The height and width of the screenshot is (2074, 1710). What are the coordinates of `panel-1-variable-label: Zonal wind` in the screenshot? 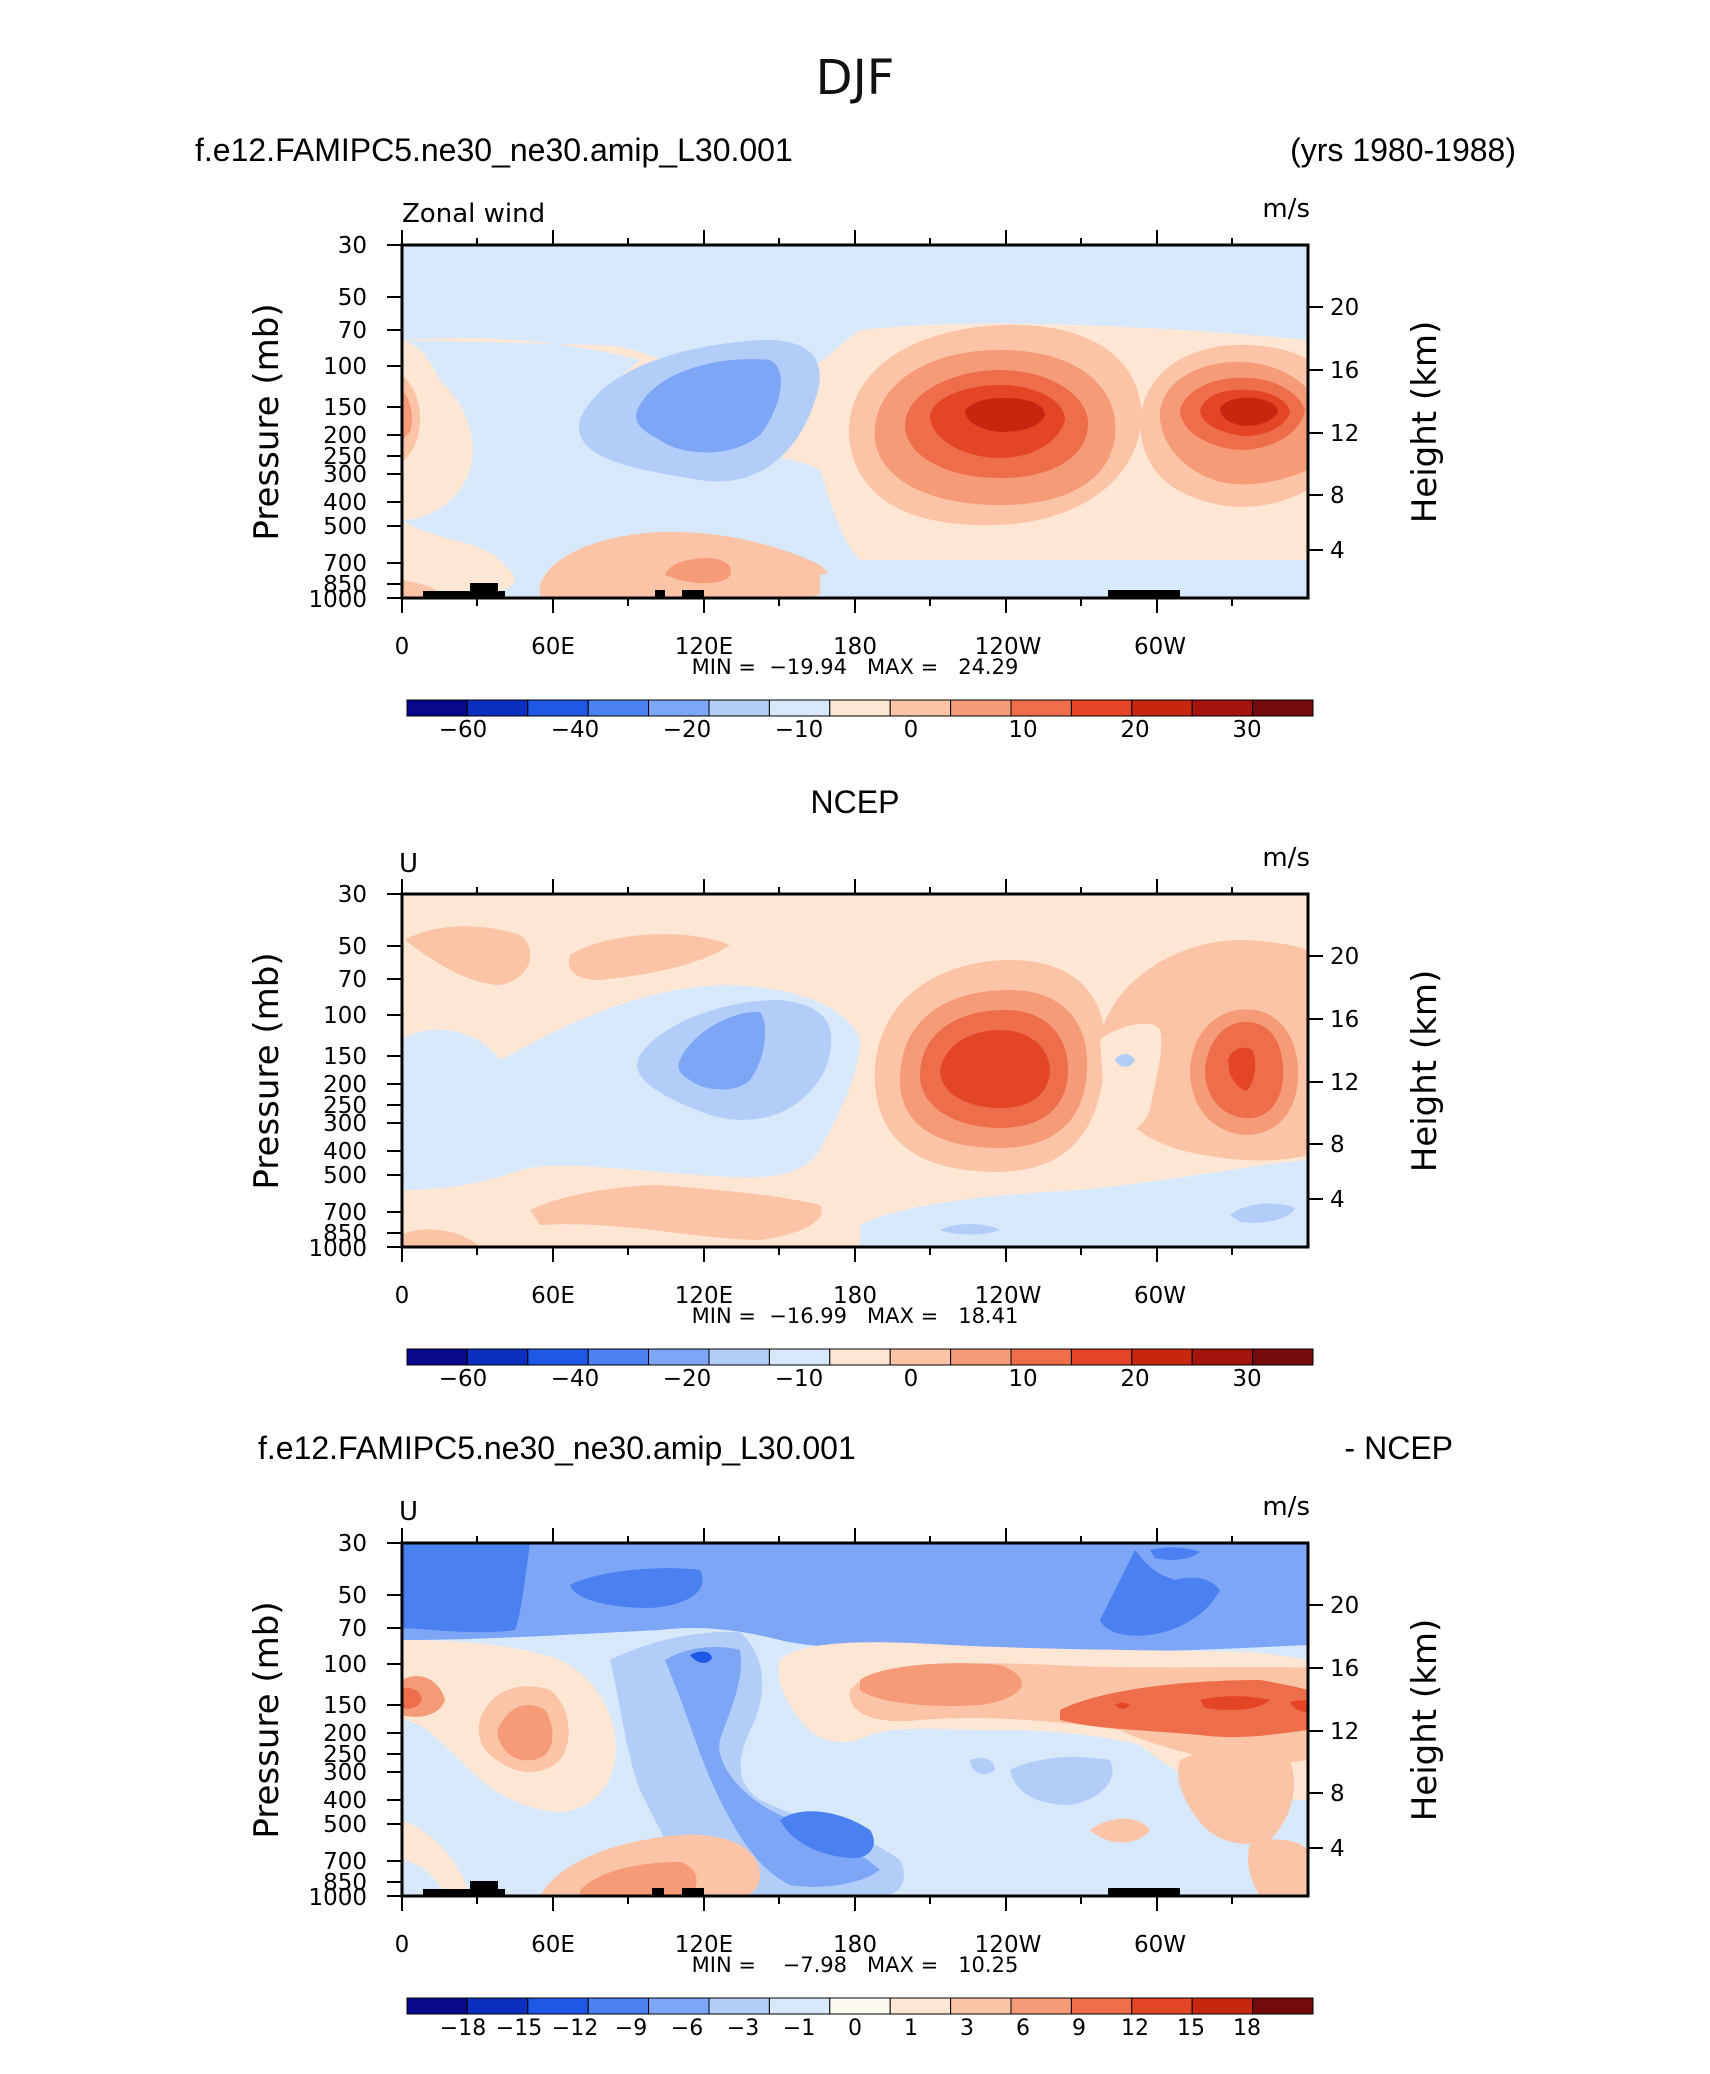 It's located at (473, 214).